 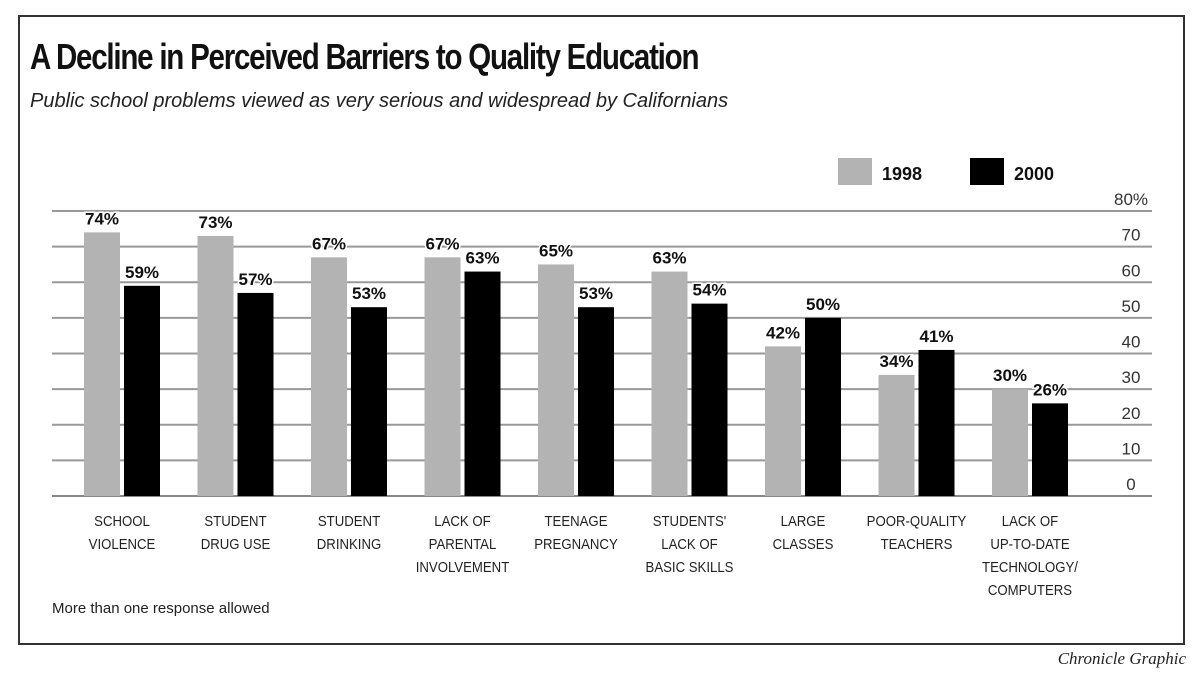 What do you see at coordinates (1010, 375) in the screenshot?
I see `data-label: 30%` at bounding box center [1010, 375].